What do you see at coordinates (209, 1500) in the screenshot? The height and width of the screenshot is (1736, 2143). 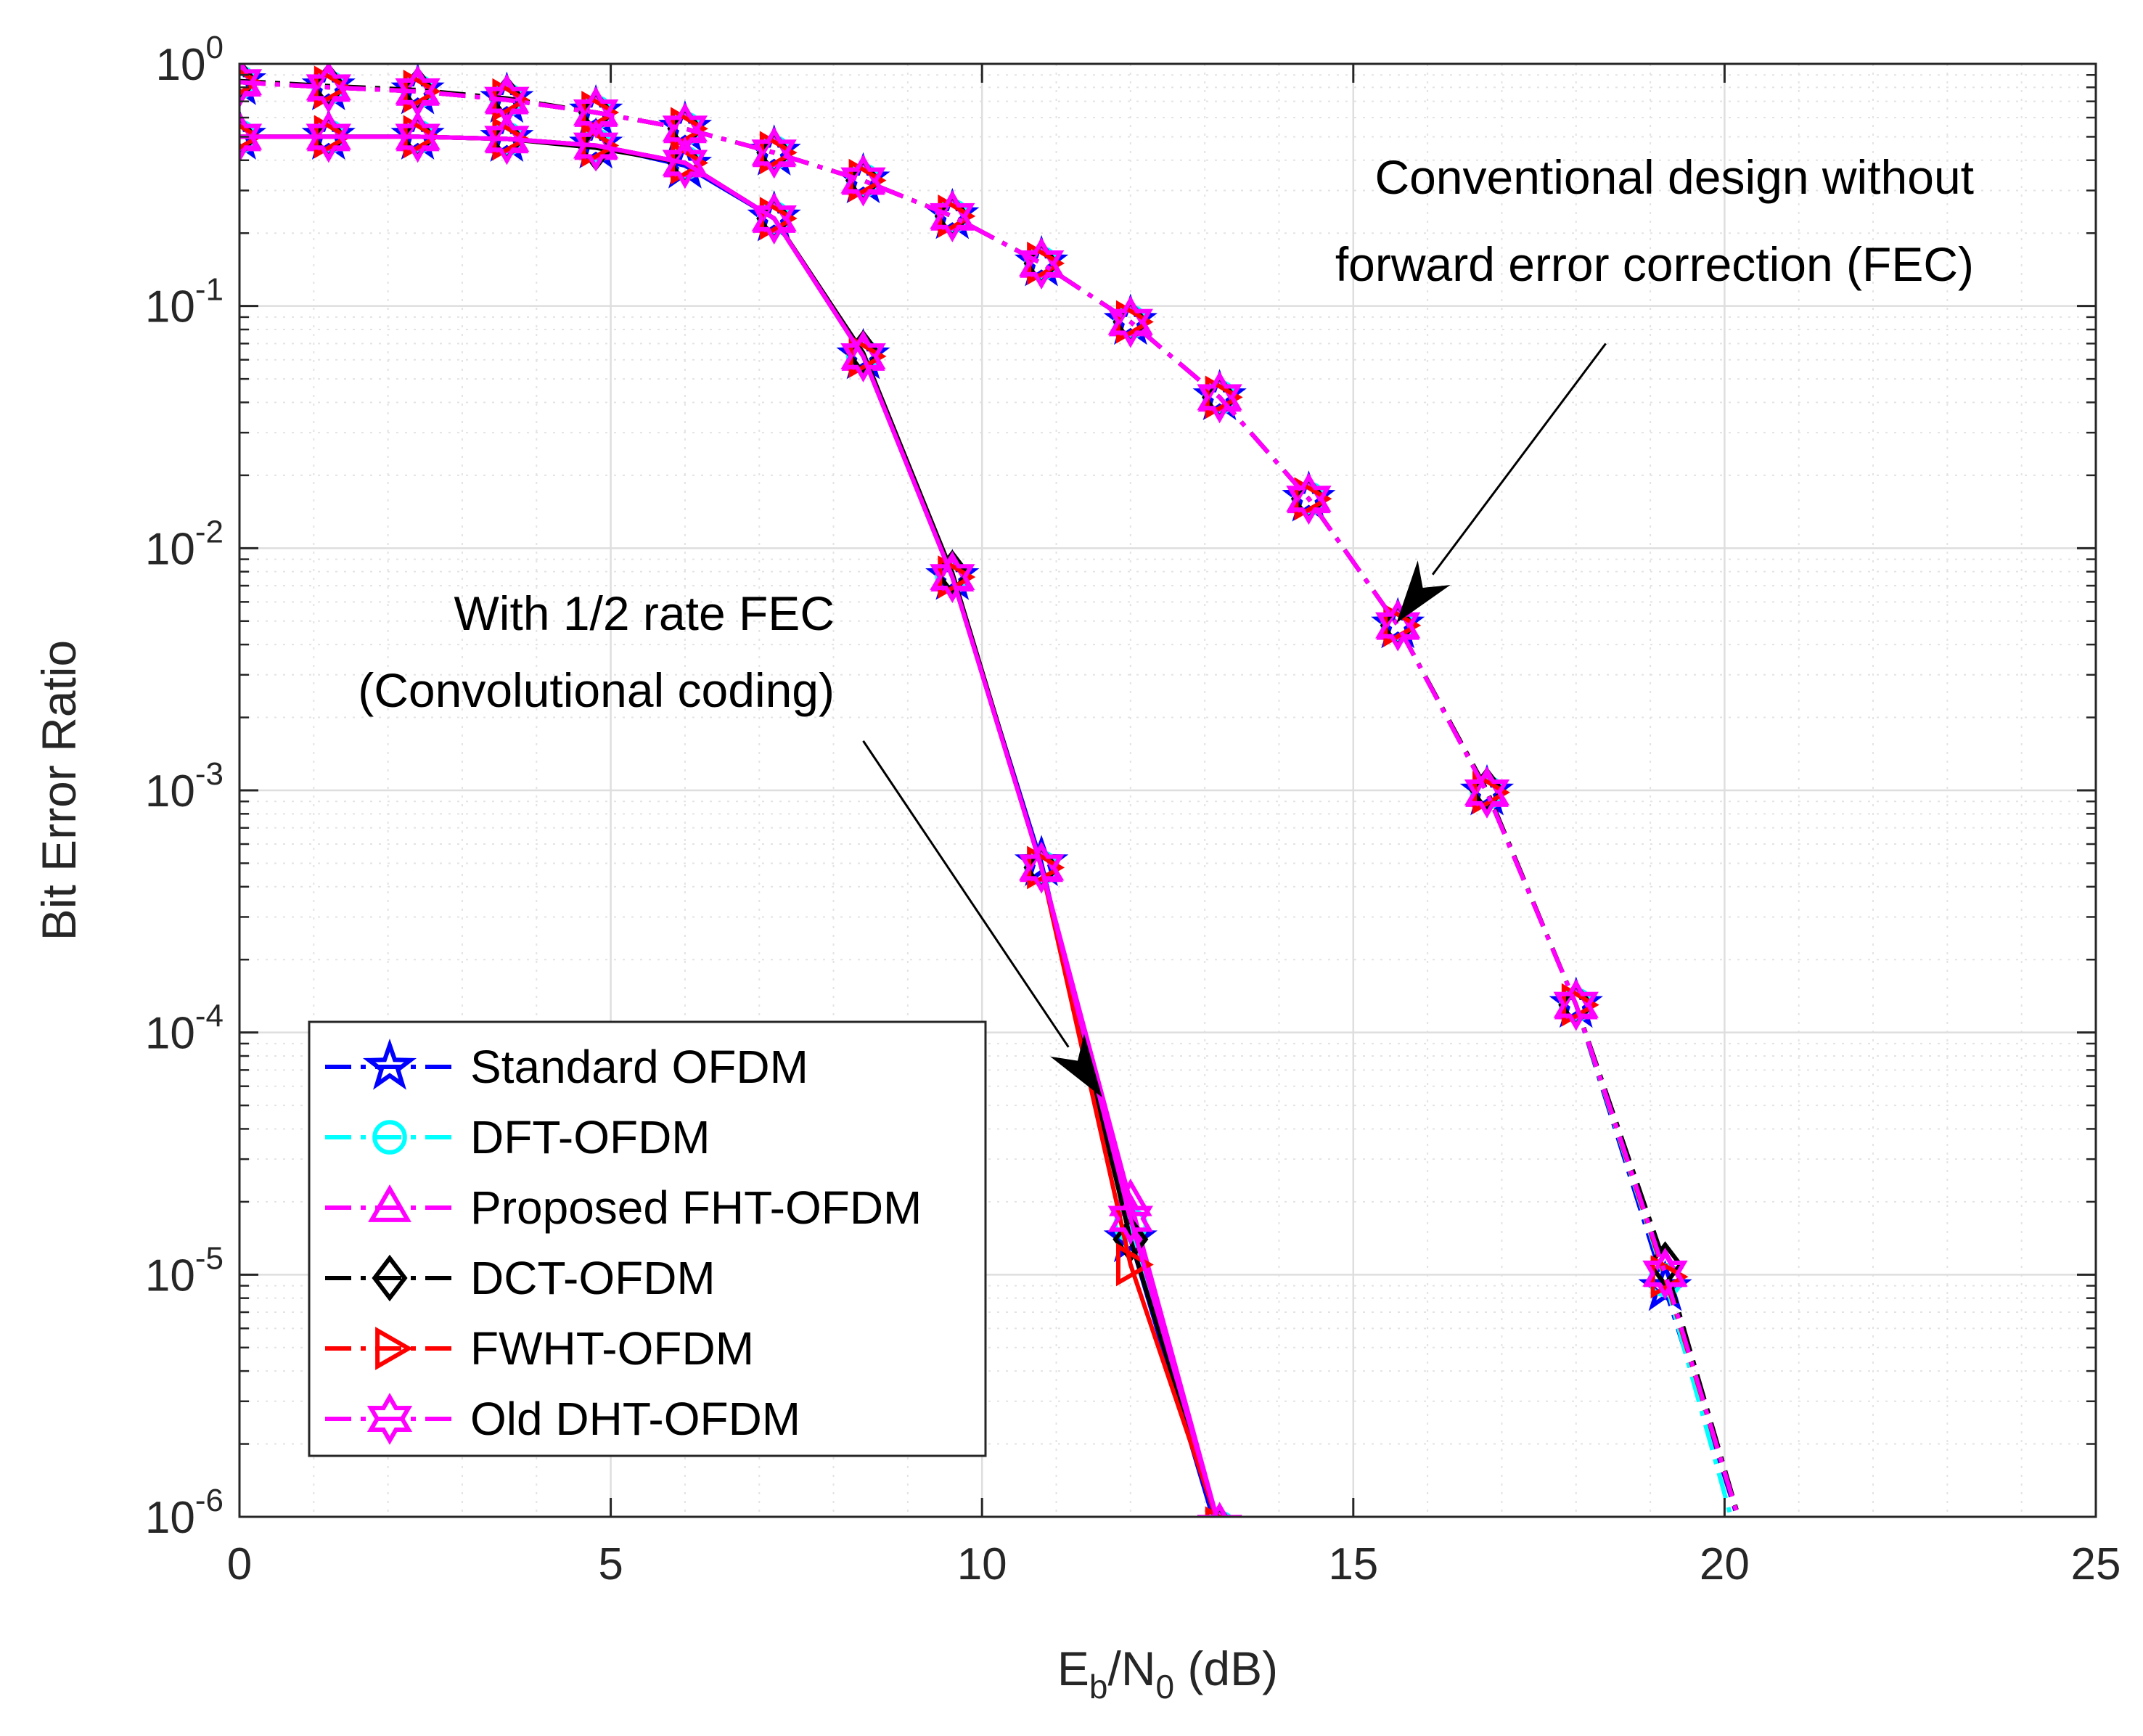 I see `y-tick-exponent: -6` at bounding box center [209, 1500].